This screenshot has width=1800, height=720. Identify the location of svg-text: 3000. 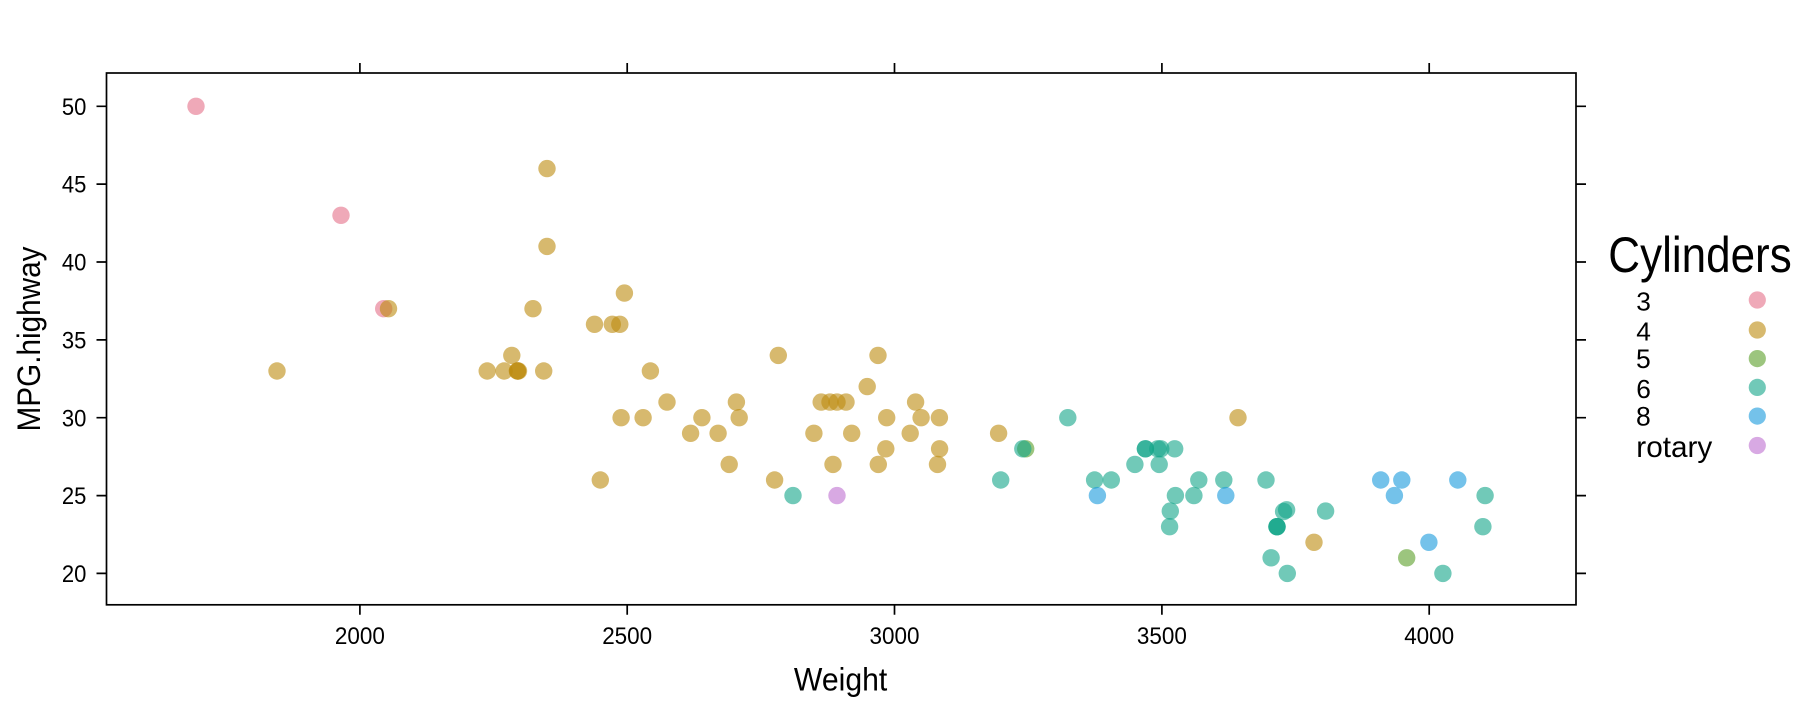
(895, 637).